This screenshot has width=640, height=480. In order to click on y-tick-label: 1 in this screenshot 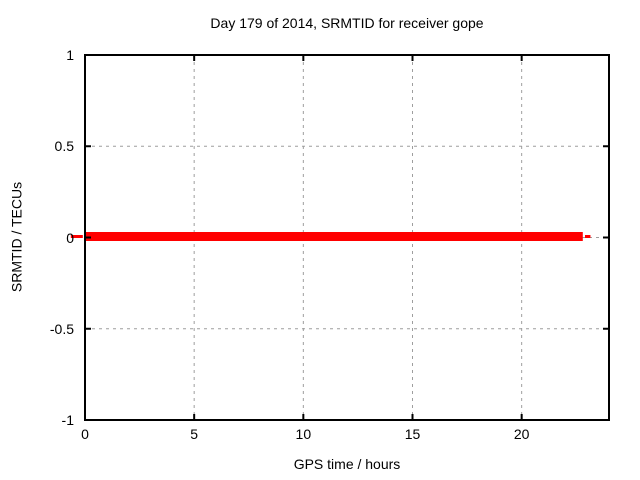, I will do `click(70, 55)`.